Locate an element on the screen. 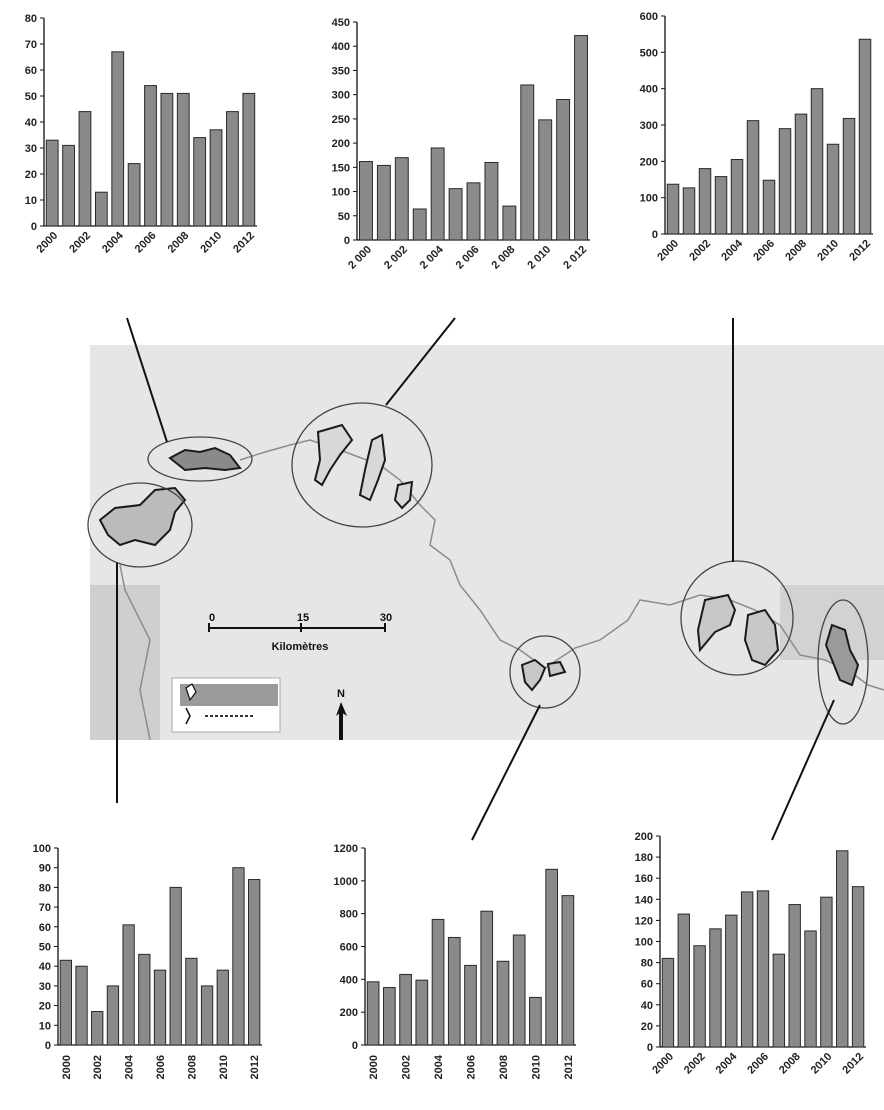  area-outline-northwest-small is located at coordinates (205, 459).